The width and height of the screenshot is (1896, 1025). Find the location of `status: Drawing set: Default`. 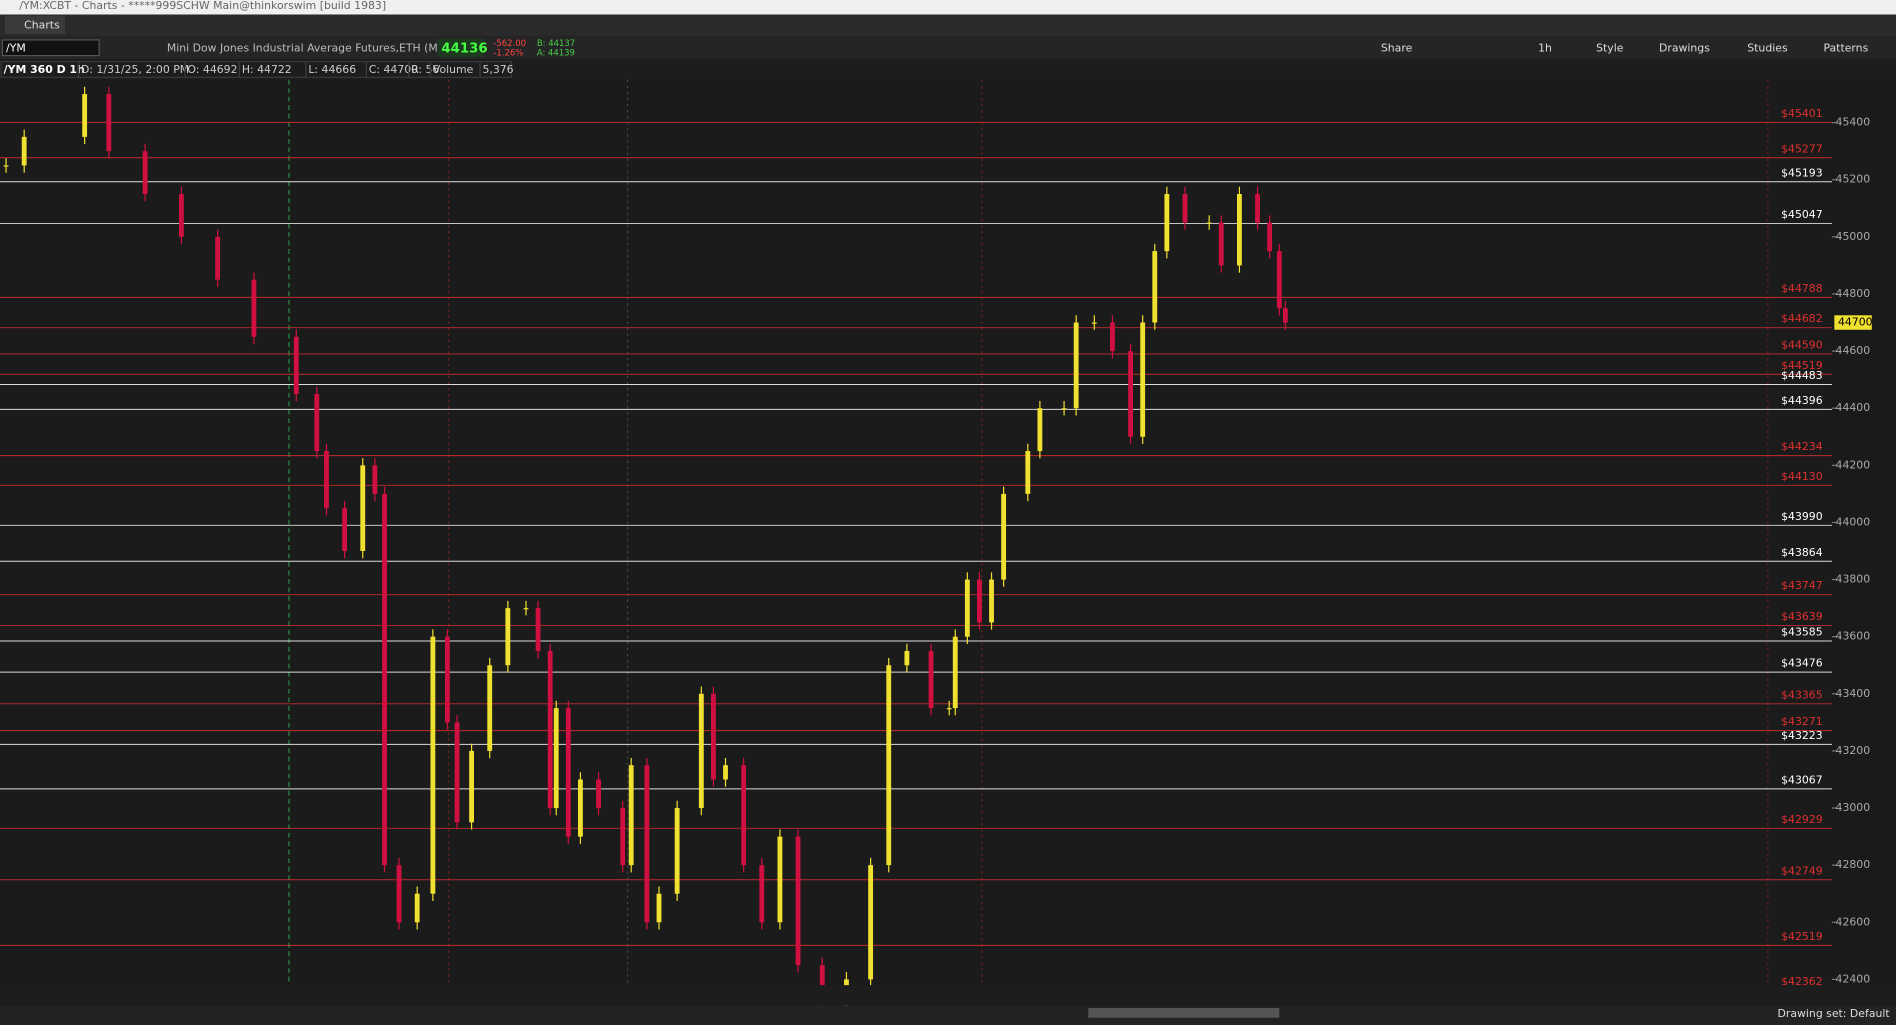

status: Drawing set: Default is located at coordinates (1834, 1013).